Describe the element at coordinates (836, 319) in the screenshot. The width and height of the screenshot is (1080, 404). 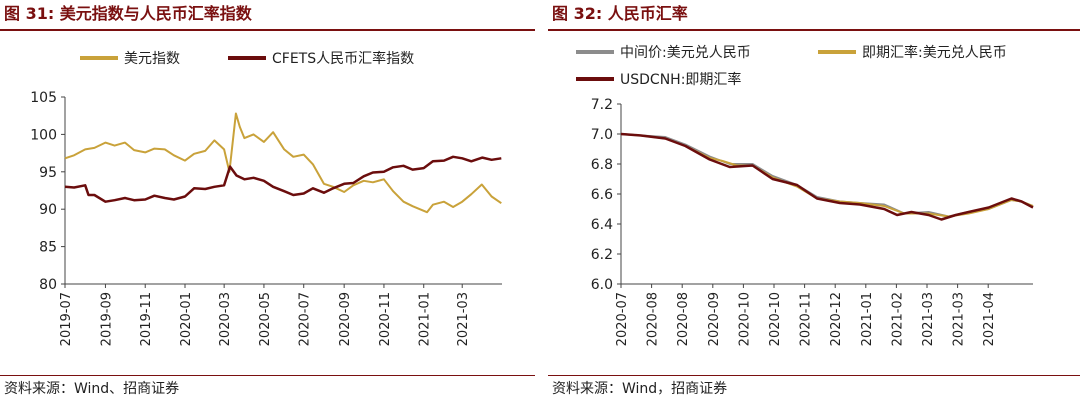
I see `x-tick-label: 2020-12` at that location.